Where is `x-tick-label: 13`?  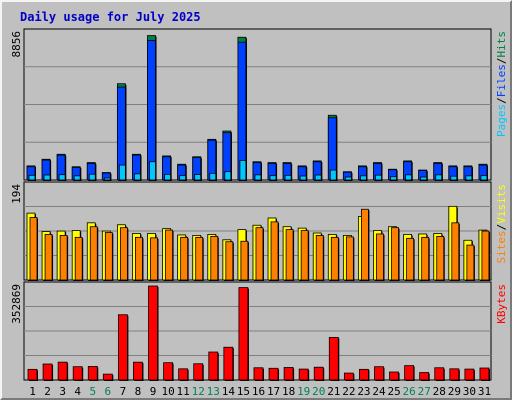 x-tick-label: 13 is located at coordinates (213, 391).